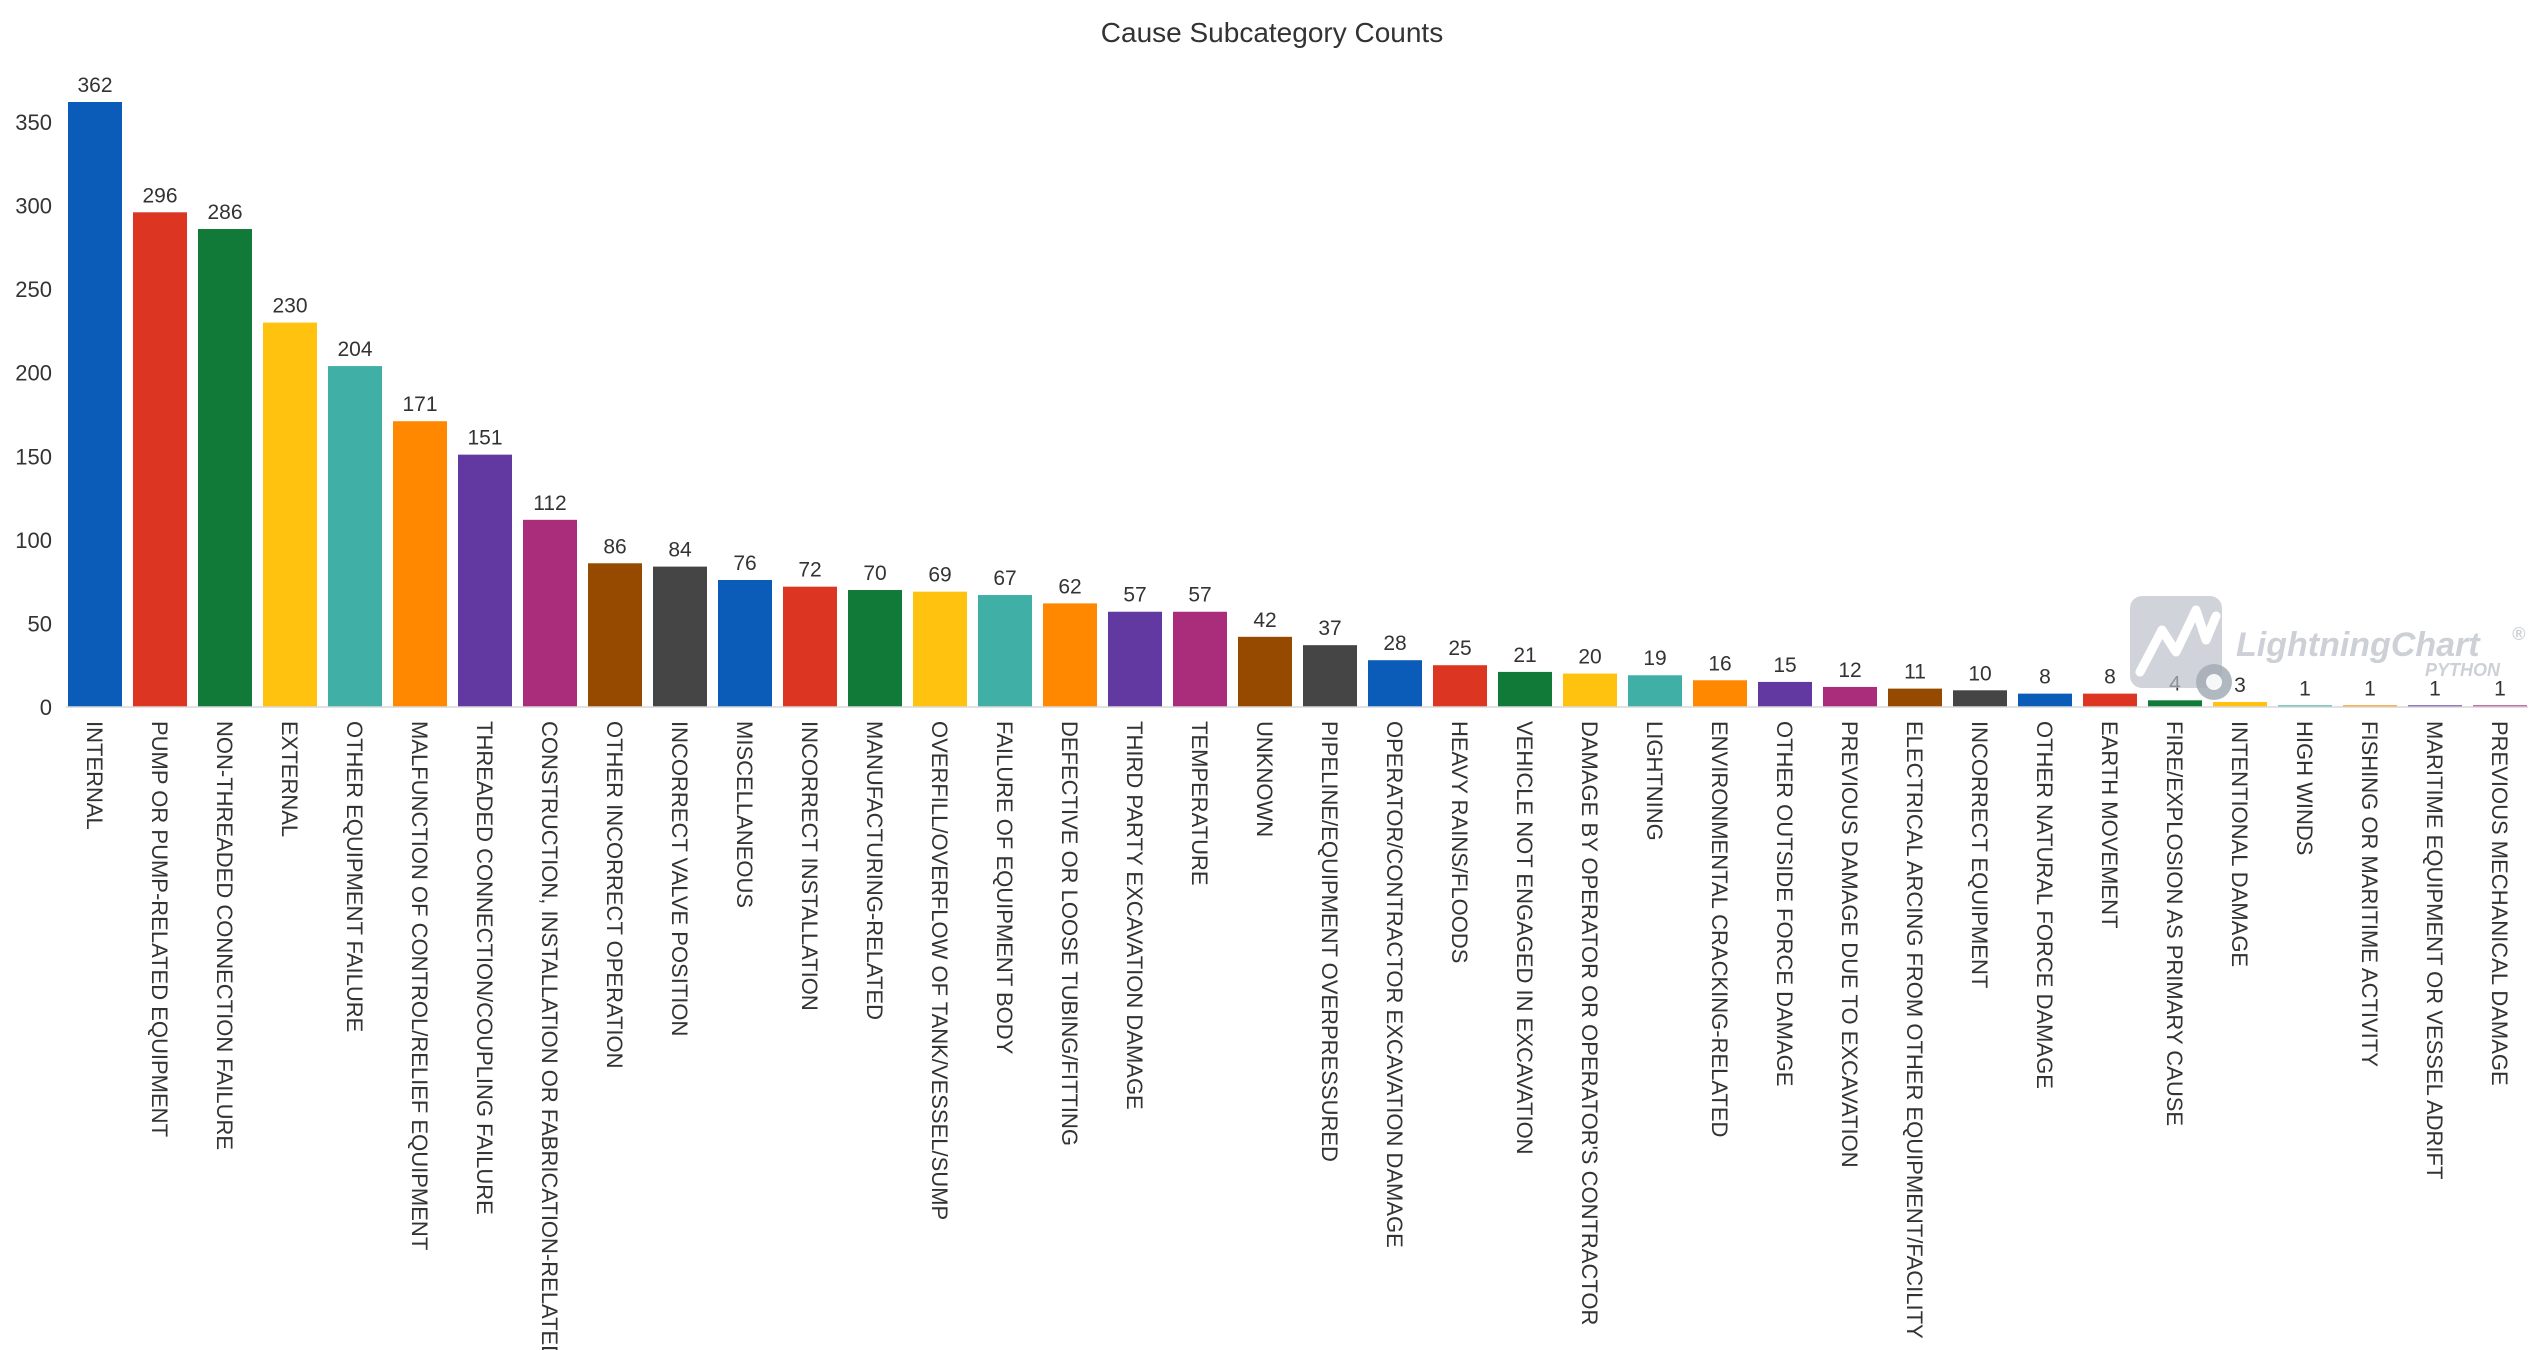 The height and width of the screenshot is (1350, 2544). Describe the element at coordinates (1654, 658) in the screenshot. I see `bar-value-label: 19` at that location.